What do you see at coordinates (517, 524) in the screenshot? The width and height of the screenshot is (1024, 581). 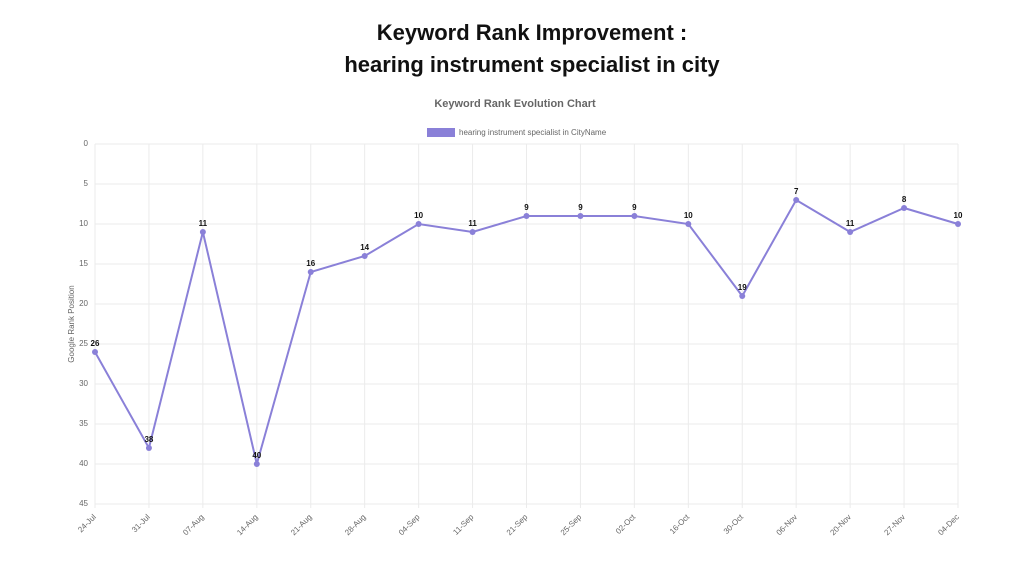 I see `x-tick-label: 21-Sep` at bounding box center [517, 524].